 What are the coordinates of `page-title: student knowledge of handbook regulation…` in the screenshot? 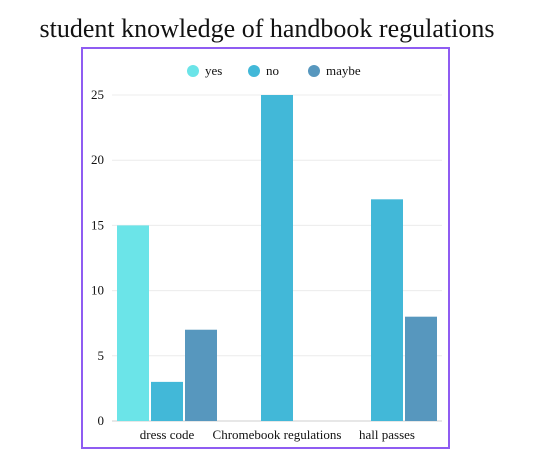 It's located at (267, 28).